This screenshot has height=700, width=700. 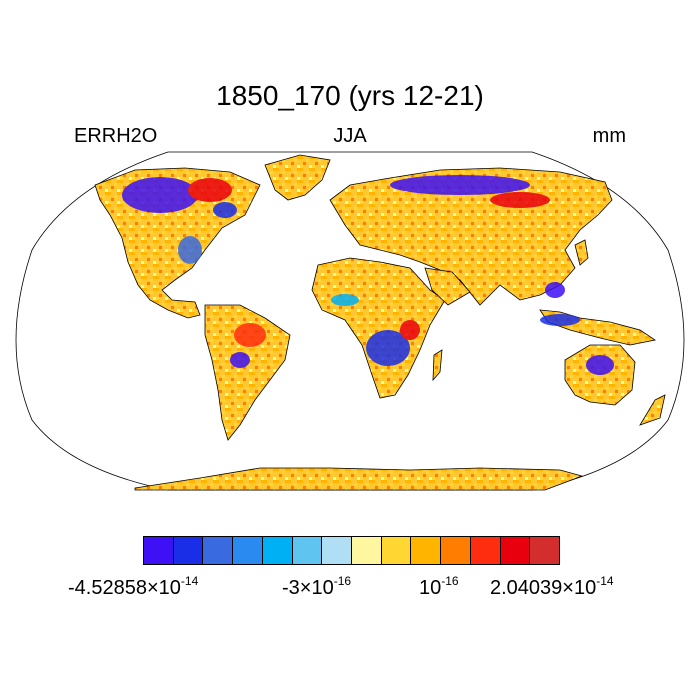 What do you see at coordinates (350, 136) in the screenshot?
I see `season-label: JJA` at bounding box center [350, 136].